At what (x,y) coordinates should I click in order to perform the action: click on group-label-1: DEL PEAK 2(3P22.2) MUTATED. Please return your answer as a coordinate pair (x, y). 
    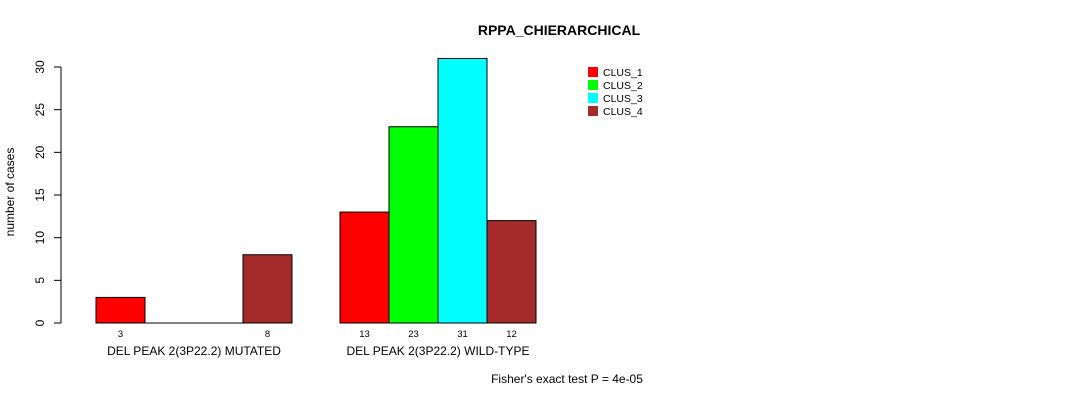
    Looking at the image, I should click on (194, 351).